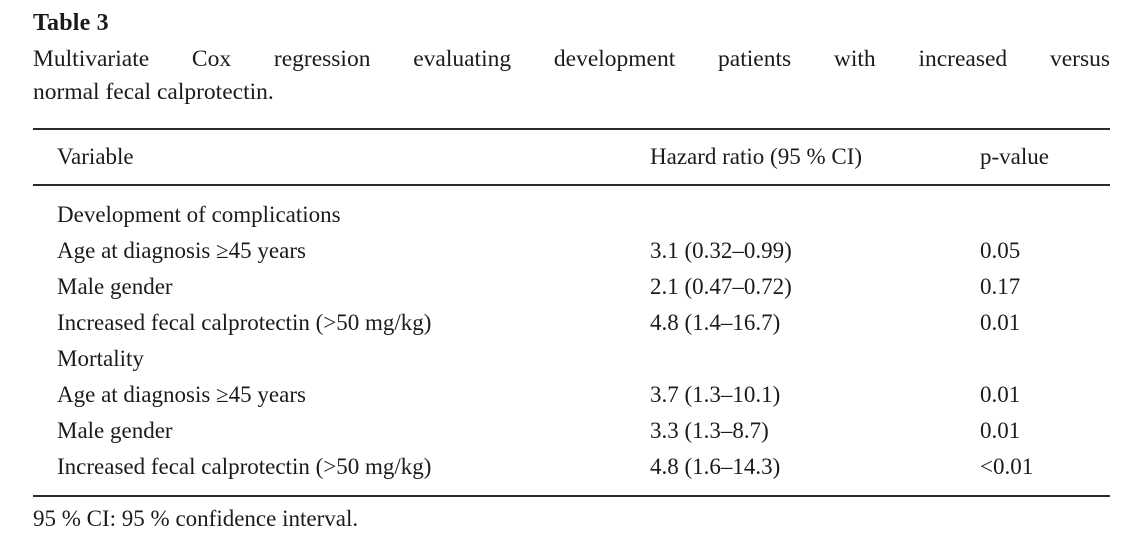 The image size is (1135, 544). What do you see at coordinates (756, 156) in the screenshot?
I see `column-header-hazard-ratio: Hazard ratio (95 % CI)` at bounding box center [756, 156].